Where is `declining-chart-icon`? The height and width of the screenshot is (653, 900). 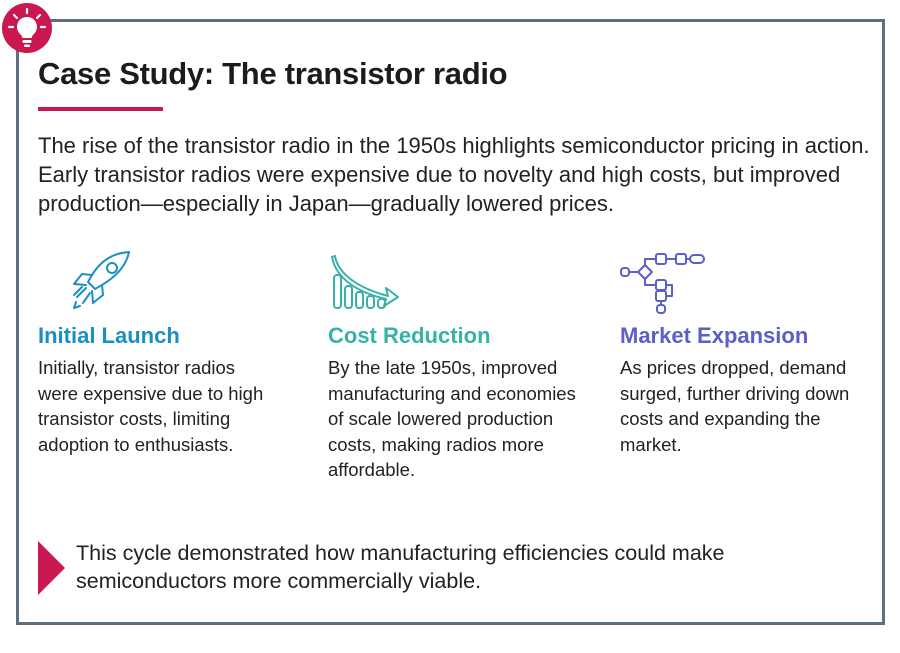
declining-chart-icon is located at coordinates (365, 282).